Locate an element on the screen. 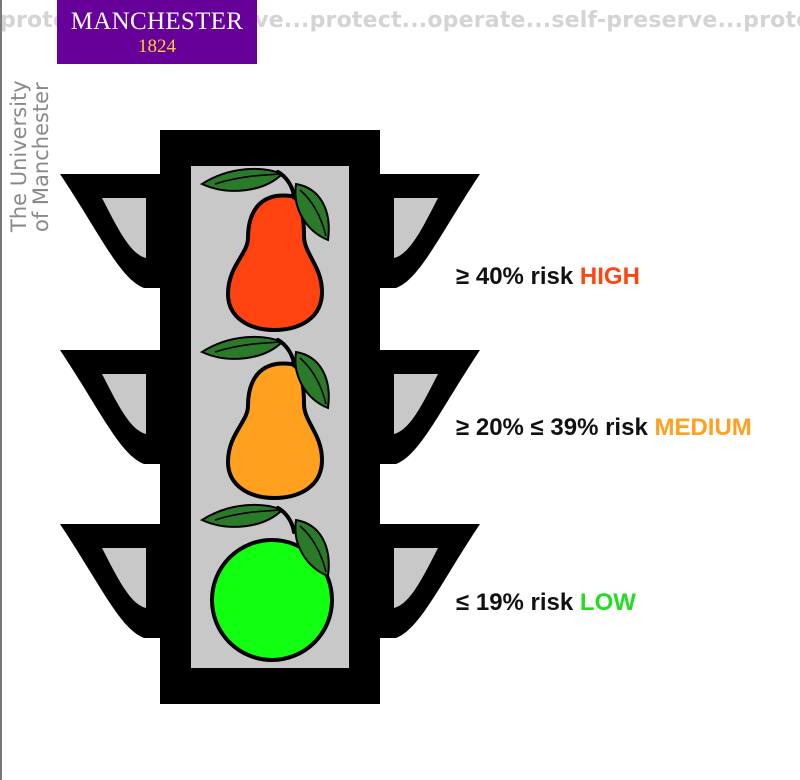 This screenshot has width=800, height=780. risk-label-low: ≤ 19% risk LOW is located at coordinates (546, 603).